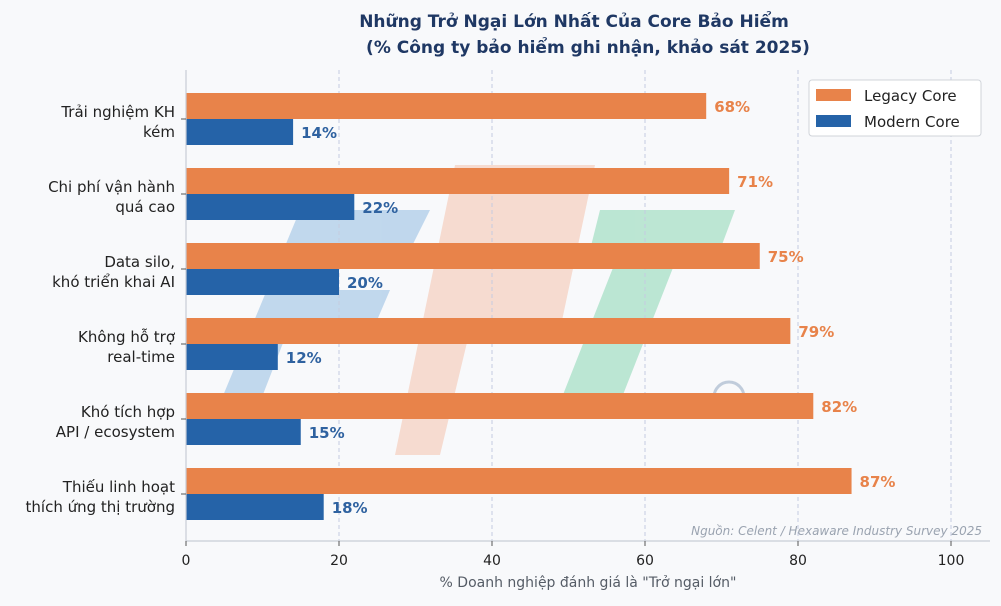  What do you see at coordinates (327, 433) in the screenshot?
I see `data-label: 15%` at bounding box center [327, 433].